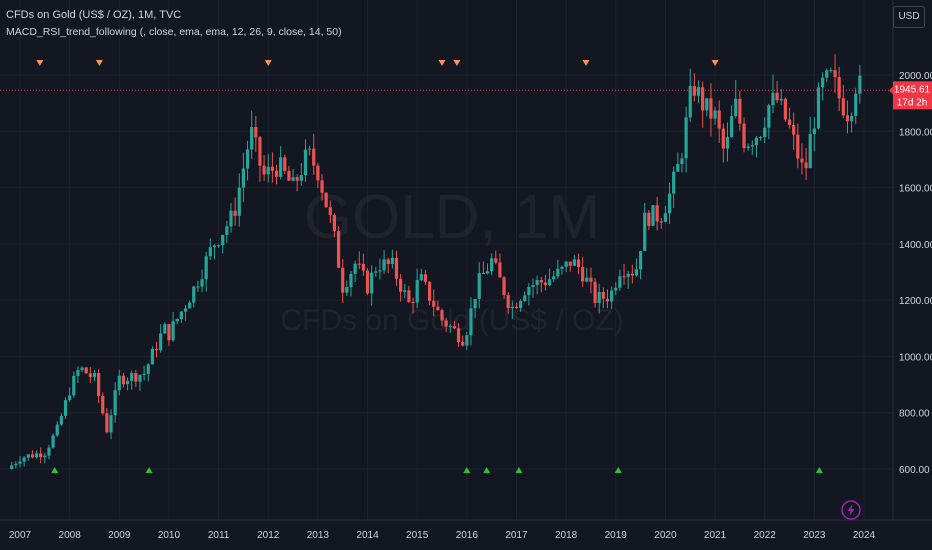 Image resolution: width=932 pixels, height=550 pixels. I want to click on time-tick-label: 2016, so click(467, 535).